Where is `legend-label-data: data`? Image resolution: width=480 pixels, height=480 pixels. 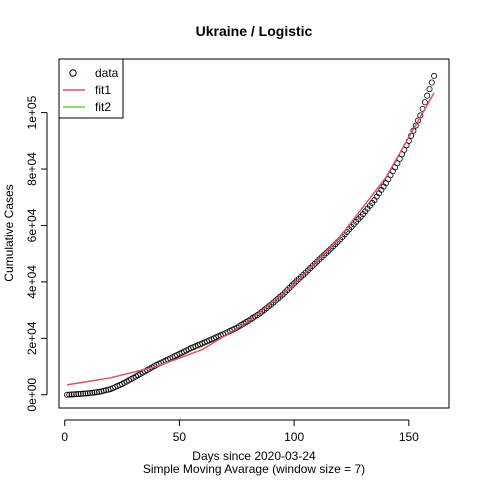 legend-label-data: data is located at coordinates (107, 73).